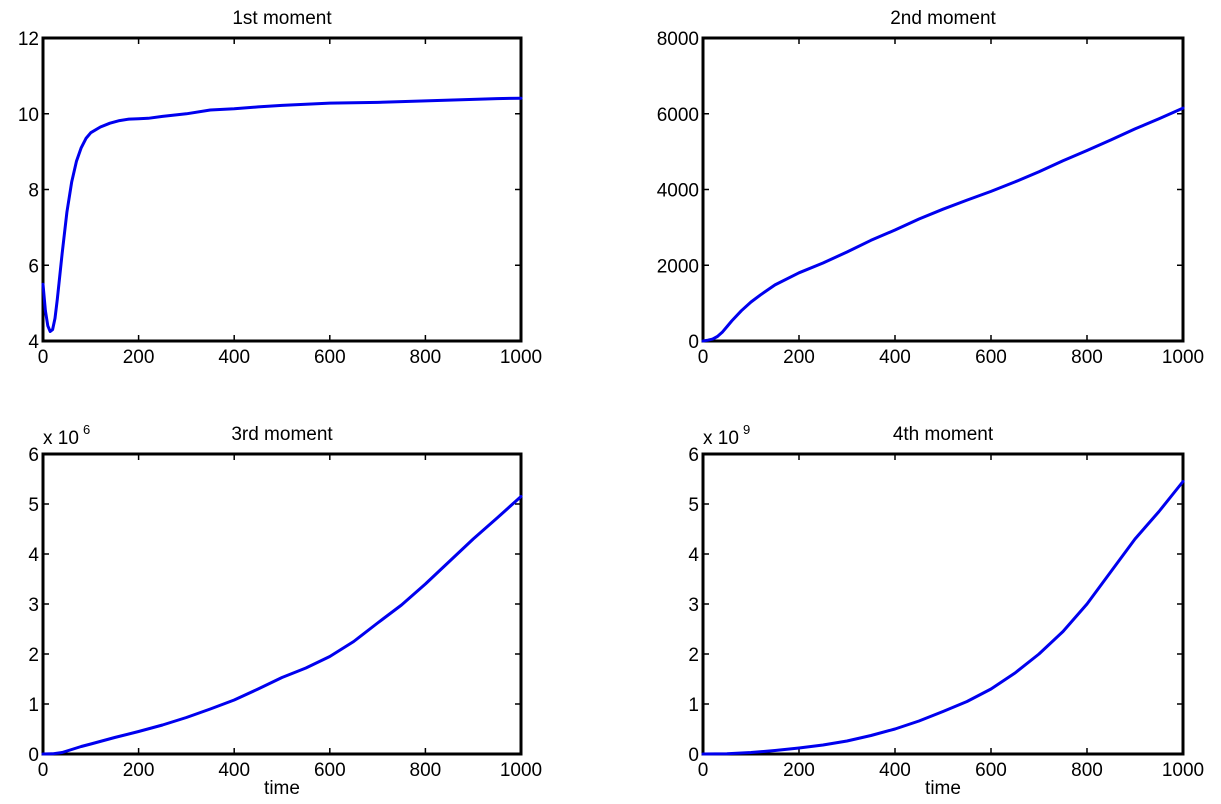 Image resolution: width=1221 pixels, height=804 pixels. What do you see at coordinates (943, 434) in the screenshot?
I see `subplot-title: 4th moment` at bounding box center [943, 434].